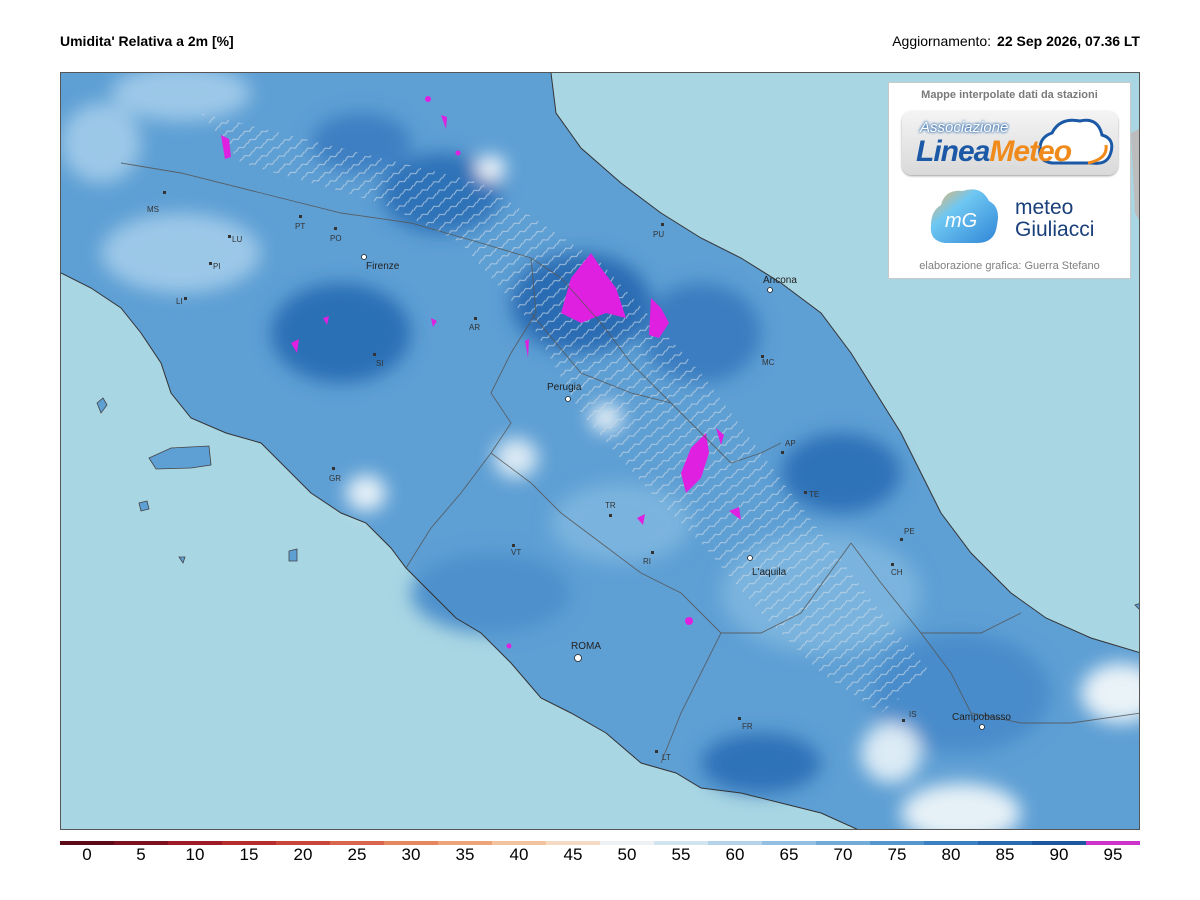 Image resolution: width=1200 pixels, height=900 pixels. What do you see at coordinates (564, 387) in the screenshot?
I see `city-label-perugia: Perugia` at bounding box center [564, 387].